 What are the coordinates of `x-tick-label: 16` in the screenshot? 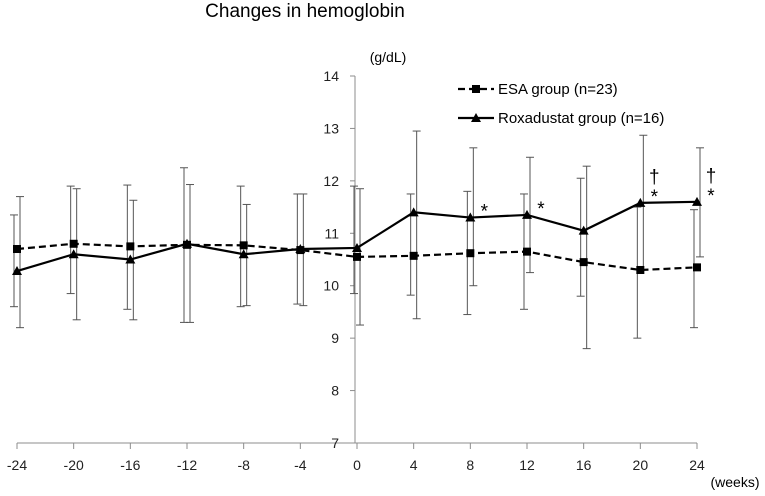 It's located at (584, 465).